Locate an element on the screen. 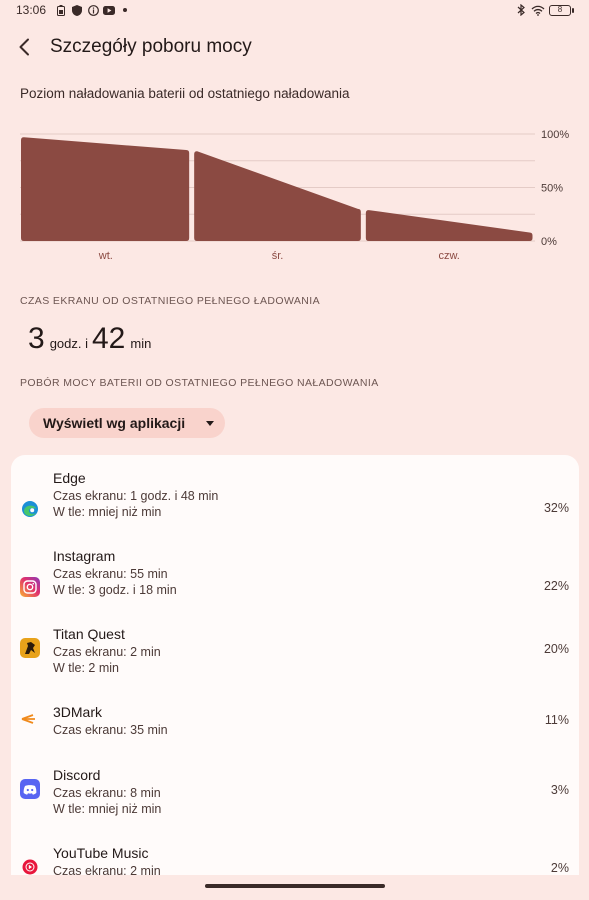 The height and width of the screenshot is (900, 589). app-usage-percent: 32% is located at coordinates (556, 508).